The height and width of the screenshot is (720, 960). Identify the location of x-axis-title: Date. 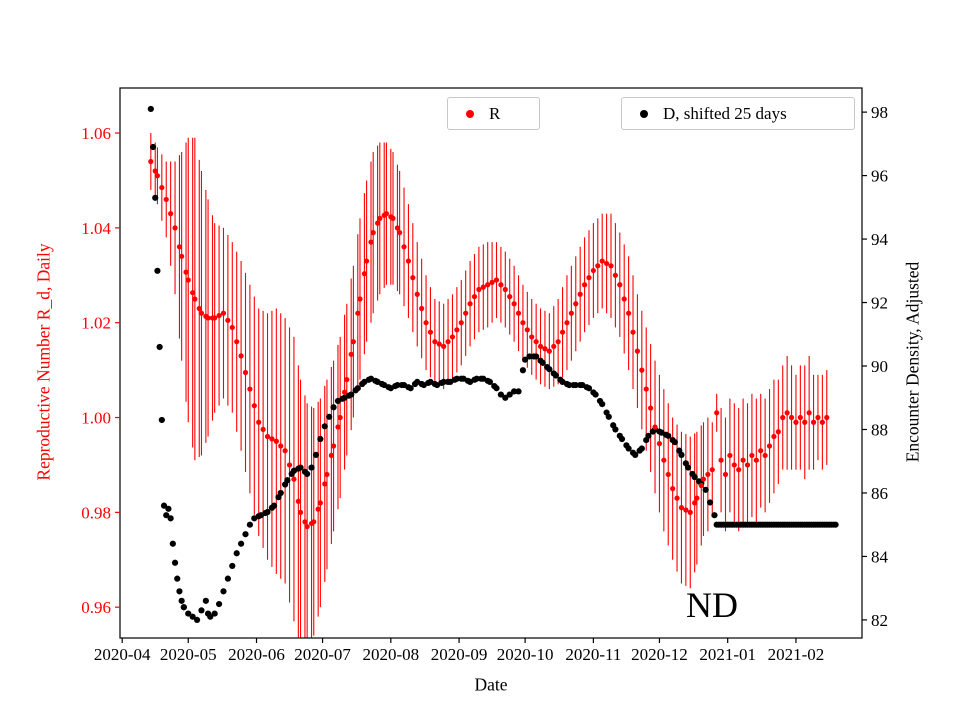
(491, 684).